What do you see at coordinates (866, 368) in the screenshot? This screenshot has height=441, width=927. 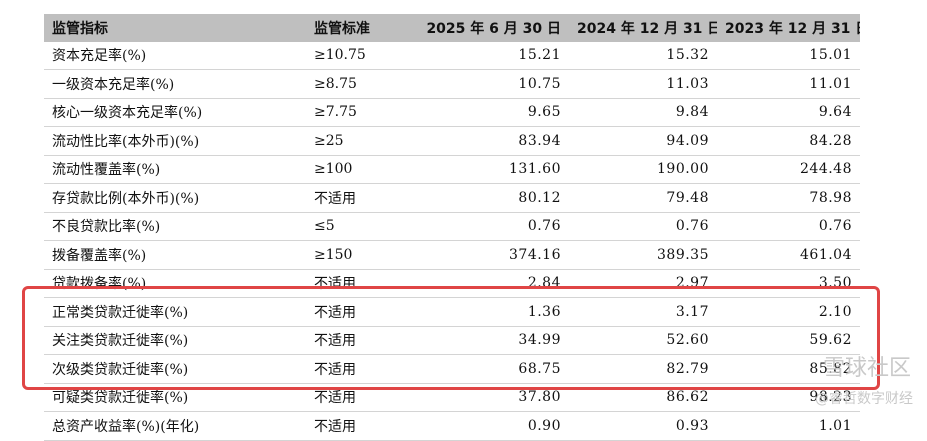 I see `watermark-site: 雪球社区` at bounding box center [866, 368].